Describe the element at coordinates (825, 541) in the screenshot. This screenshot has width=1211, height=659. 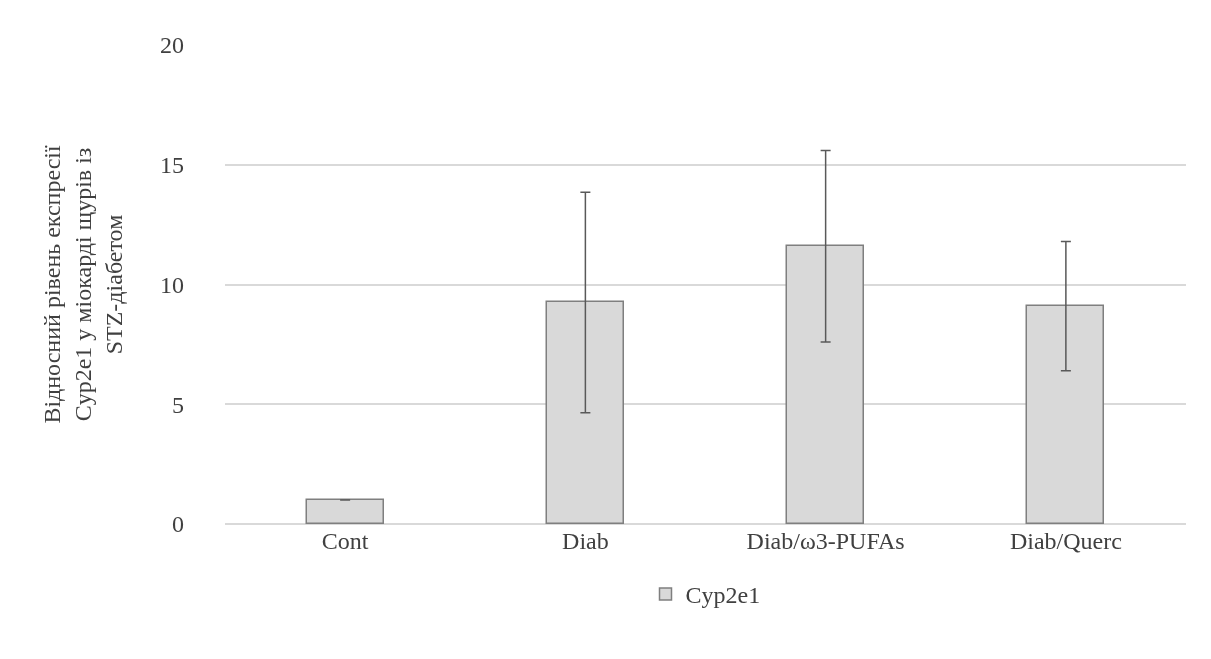
I see `x-tick-label: Diab/ω3-PUFAs` at that location.